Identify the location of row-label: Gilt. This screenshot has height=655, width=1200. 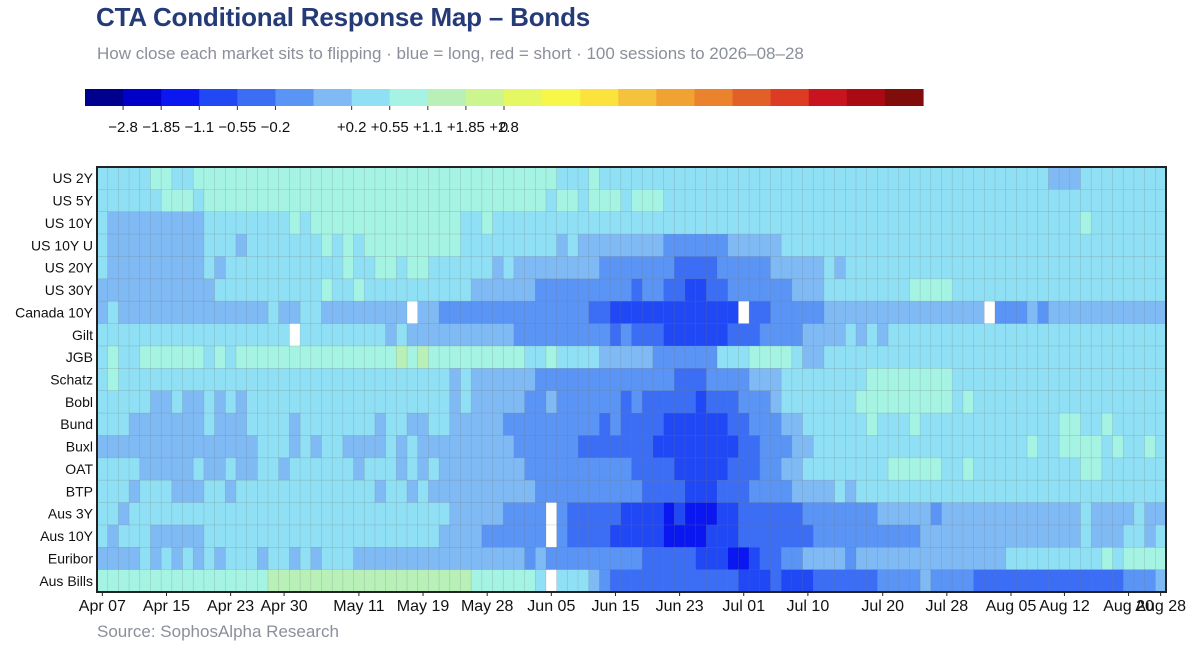
(82, 335).